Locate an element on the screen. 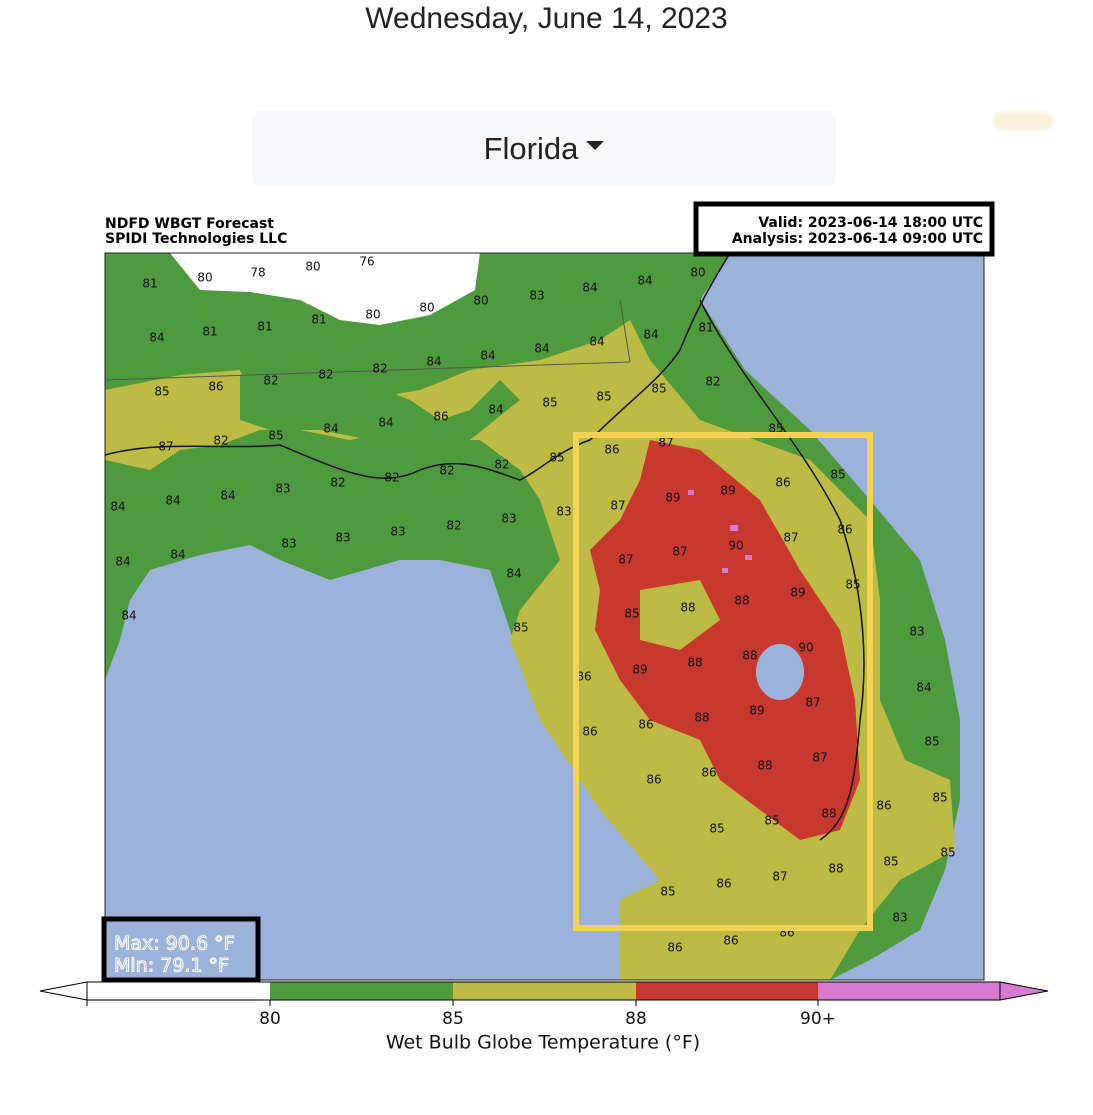  state-border is located at coordinates (368, 340).